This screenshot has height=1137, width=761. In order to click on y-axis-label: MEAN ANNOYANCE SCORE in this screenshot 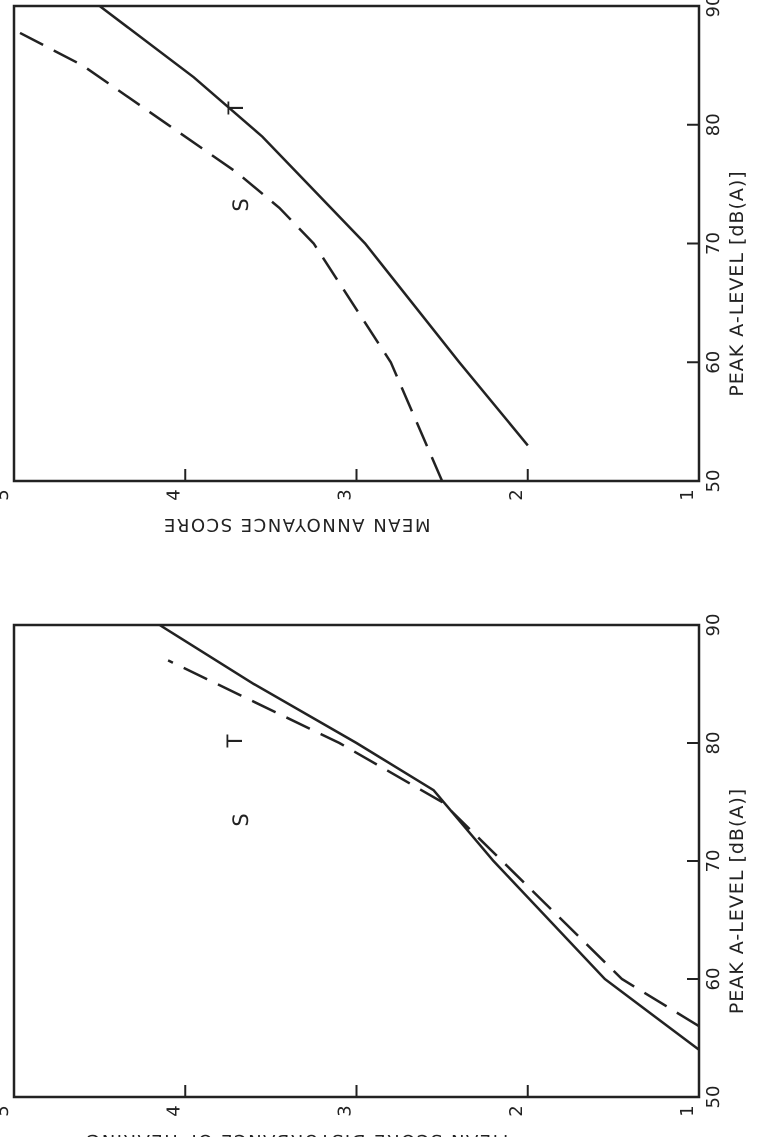, I will do `click(297, 524)`.